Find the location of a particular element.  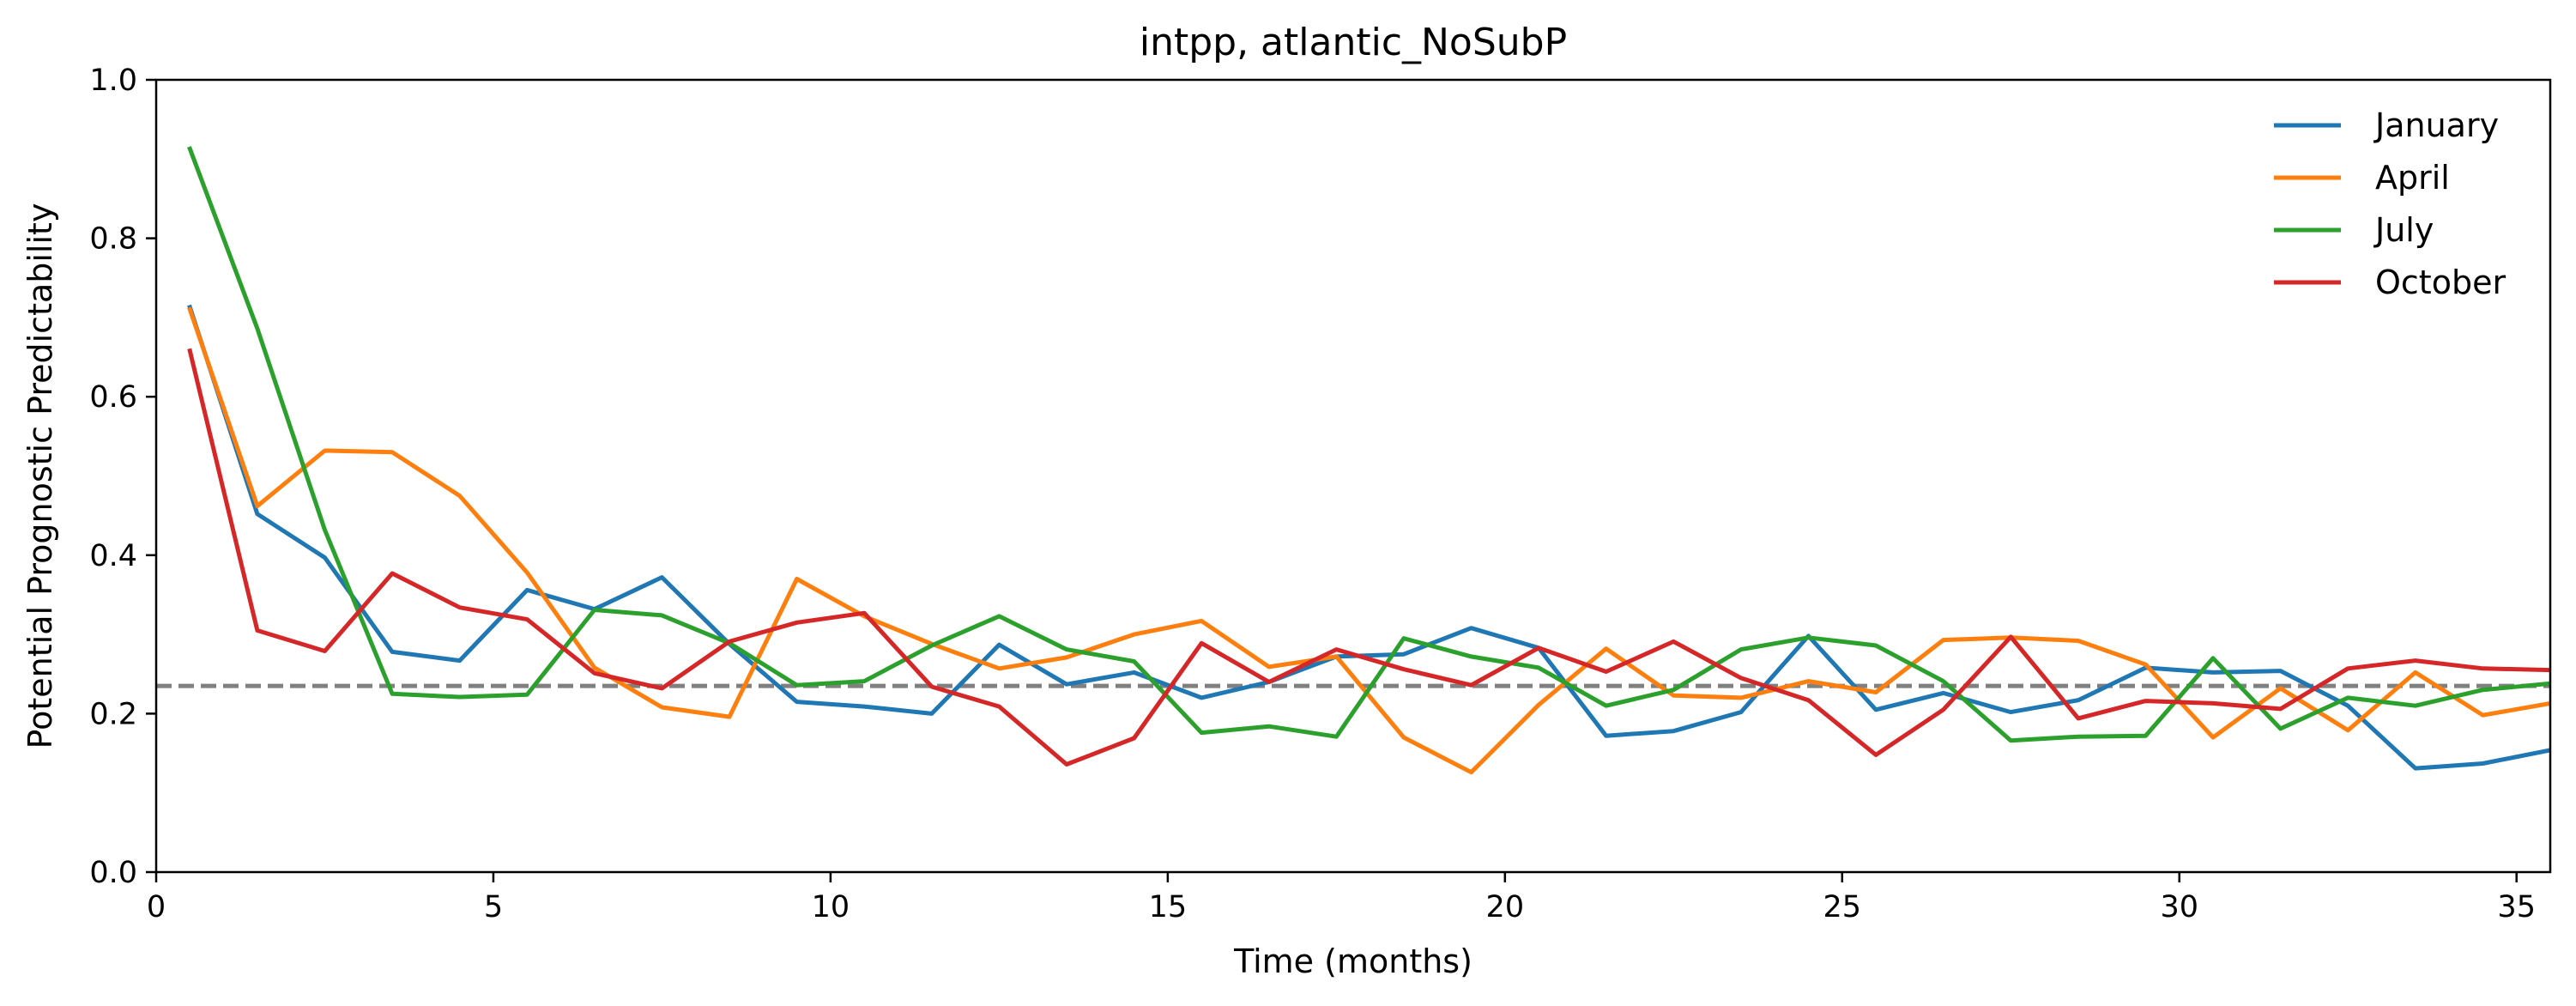

y-tick-label: 0.4 is located at coordinates (113, 556).